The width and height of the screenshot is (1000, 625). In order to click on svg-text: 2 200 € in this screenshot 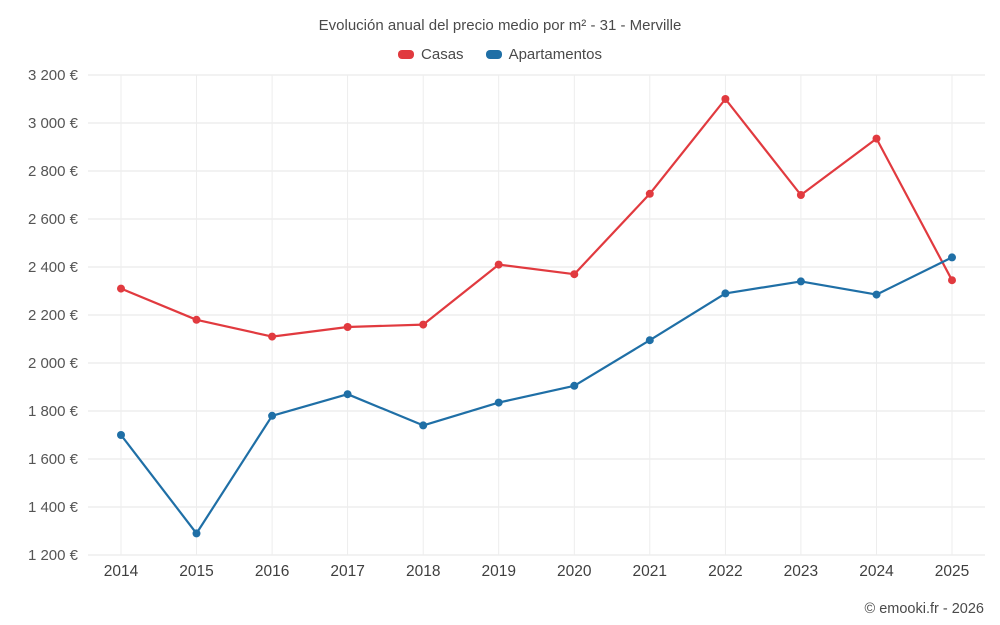, I will do `click(53, 315)`.